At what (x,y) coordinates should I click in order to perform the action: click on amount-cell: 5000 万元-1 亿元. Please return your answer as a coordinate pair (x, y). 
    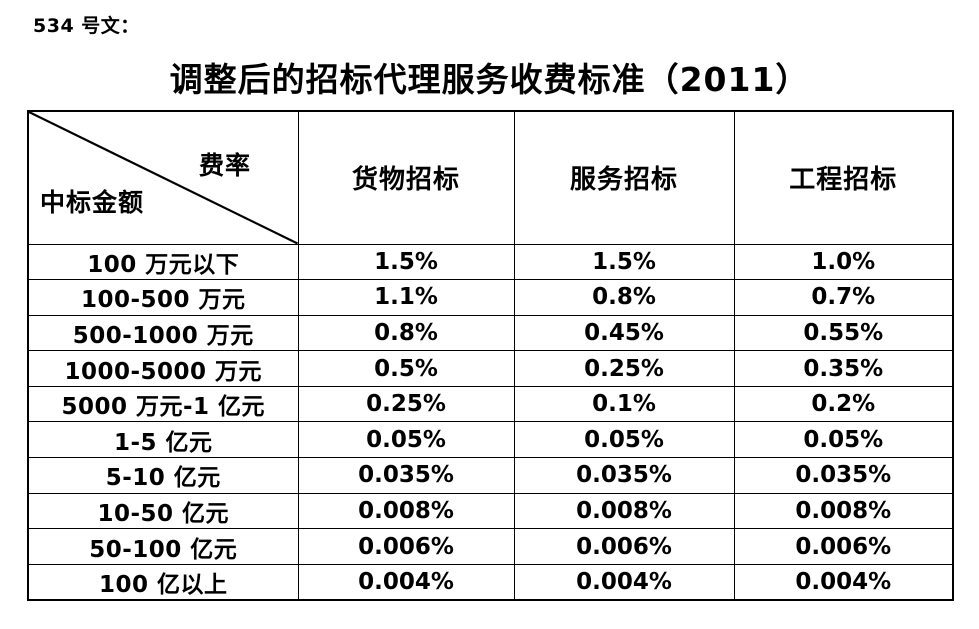
    Looking at the image, I should click on (163, 404).